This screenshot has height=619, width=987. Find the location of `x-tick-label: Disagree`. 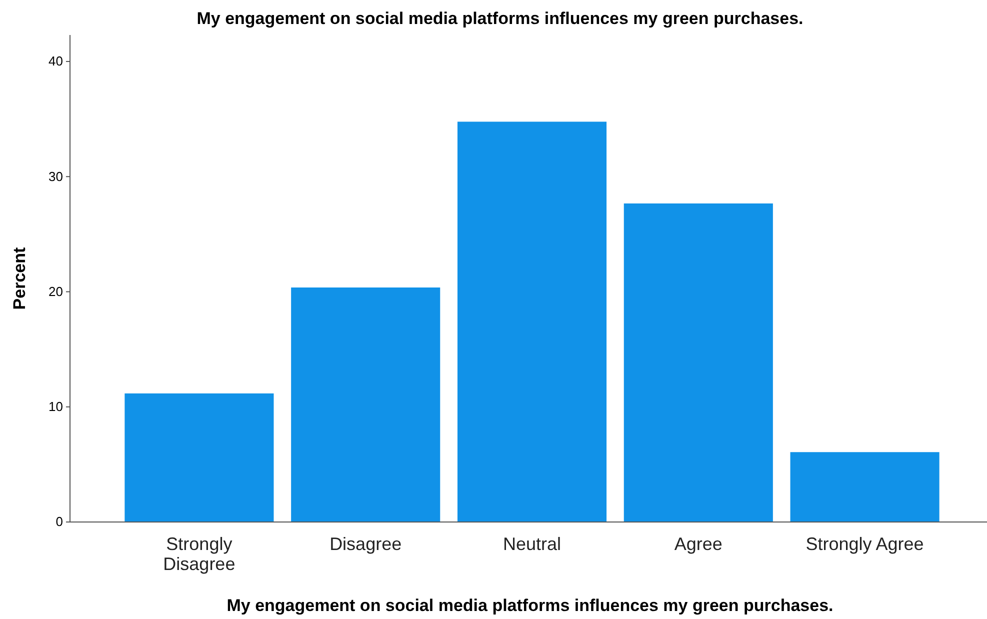

x-tick-label: Disagree is located at coordinates (366, 544).